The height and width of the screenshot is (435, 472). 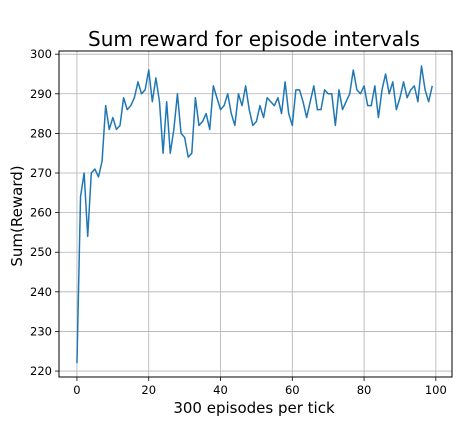 What do you see at coordinates (292, 390) in the screenshot?
I see `x-tick-label: 60` at bounding box center [292, 390].